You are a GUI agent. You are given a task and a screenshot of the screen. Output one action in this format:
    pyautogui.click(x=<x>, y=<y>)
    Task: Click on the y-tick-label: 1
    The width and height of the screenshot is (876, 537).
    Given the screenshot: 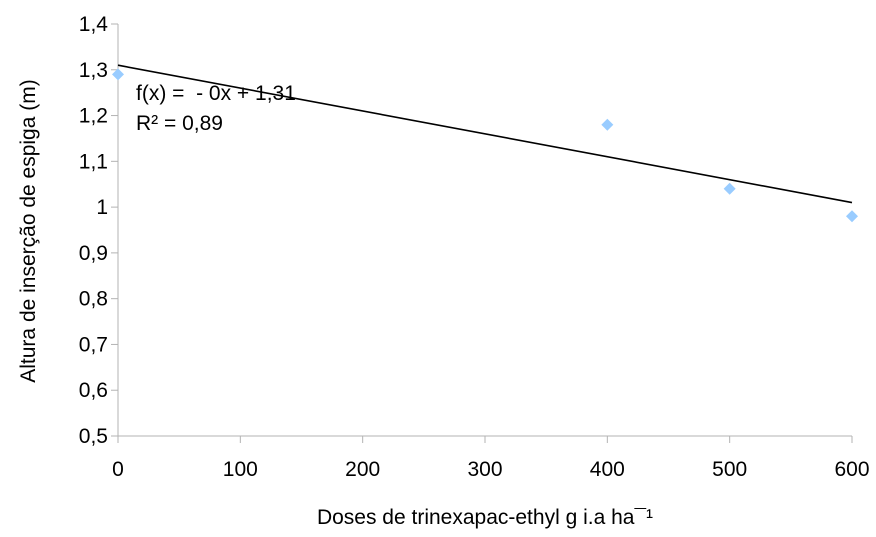 What is the action you would take?
    pyautogui.click(x=102, y=207)
    